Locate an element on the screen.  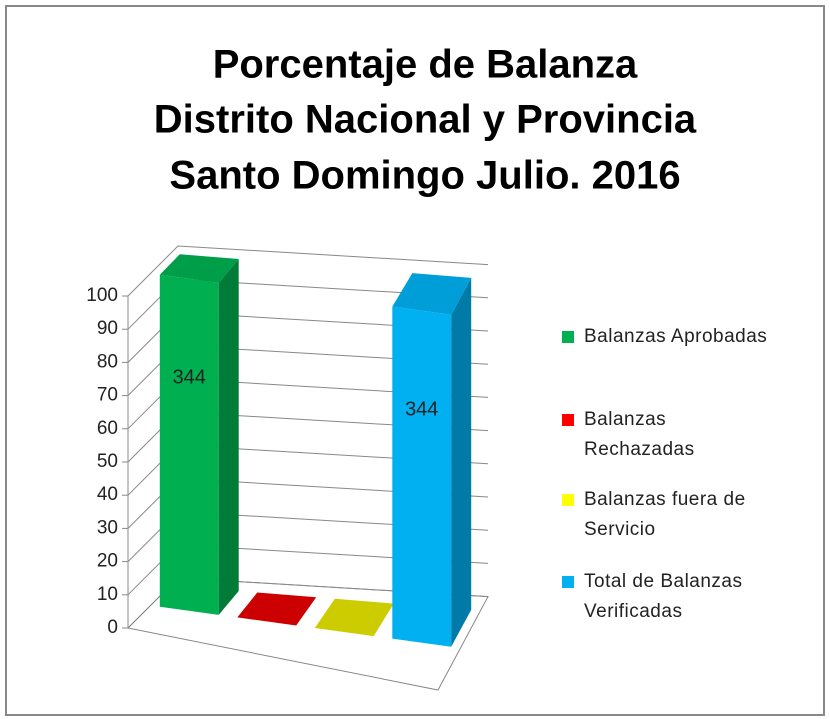
y-tick-label: 100 is located at coordinates (102, 295).